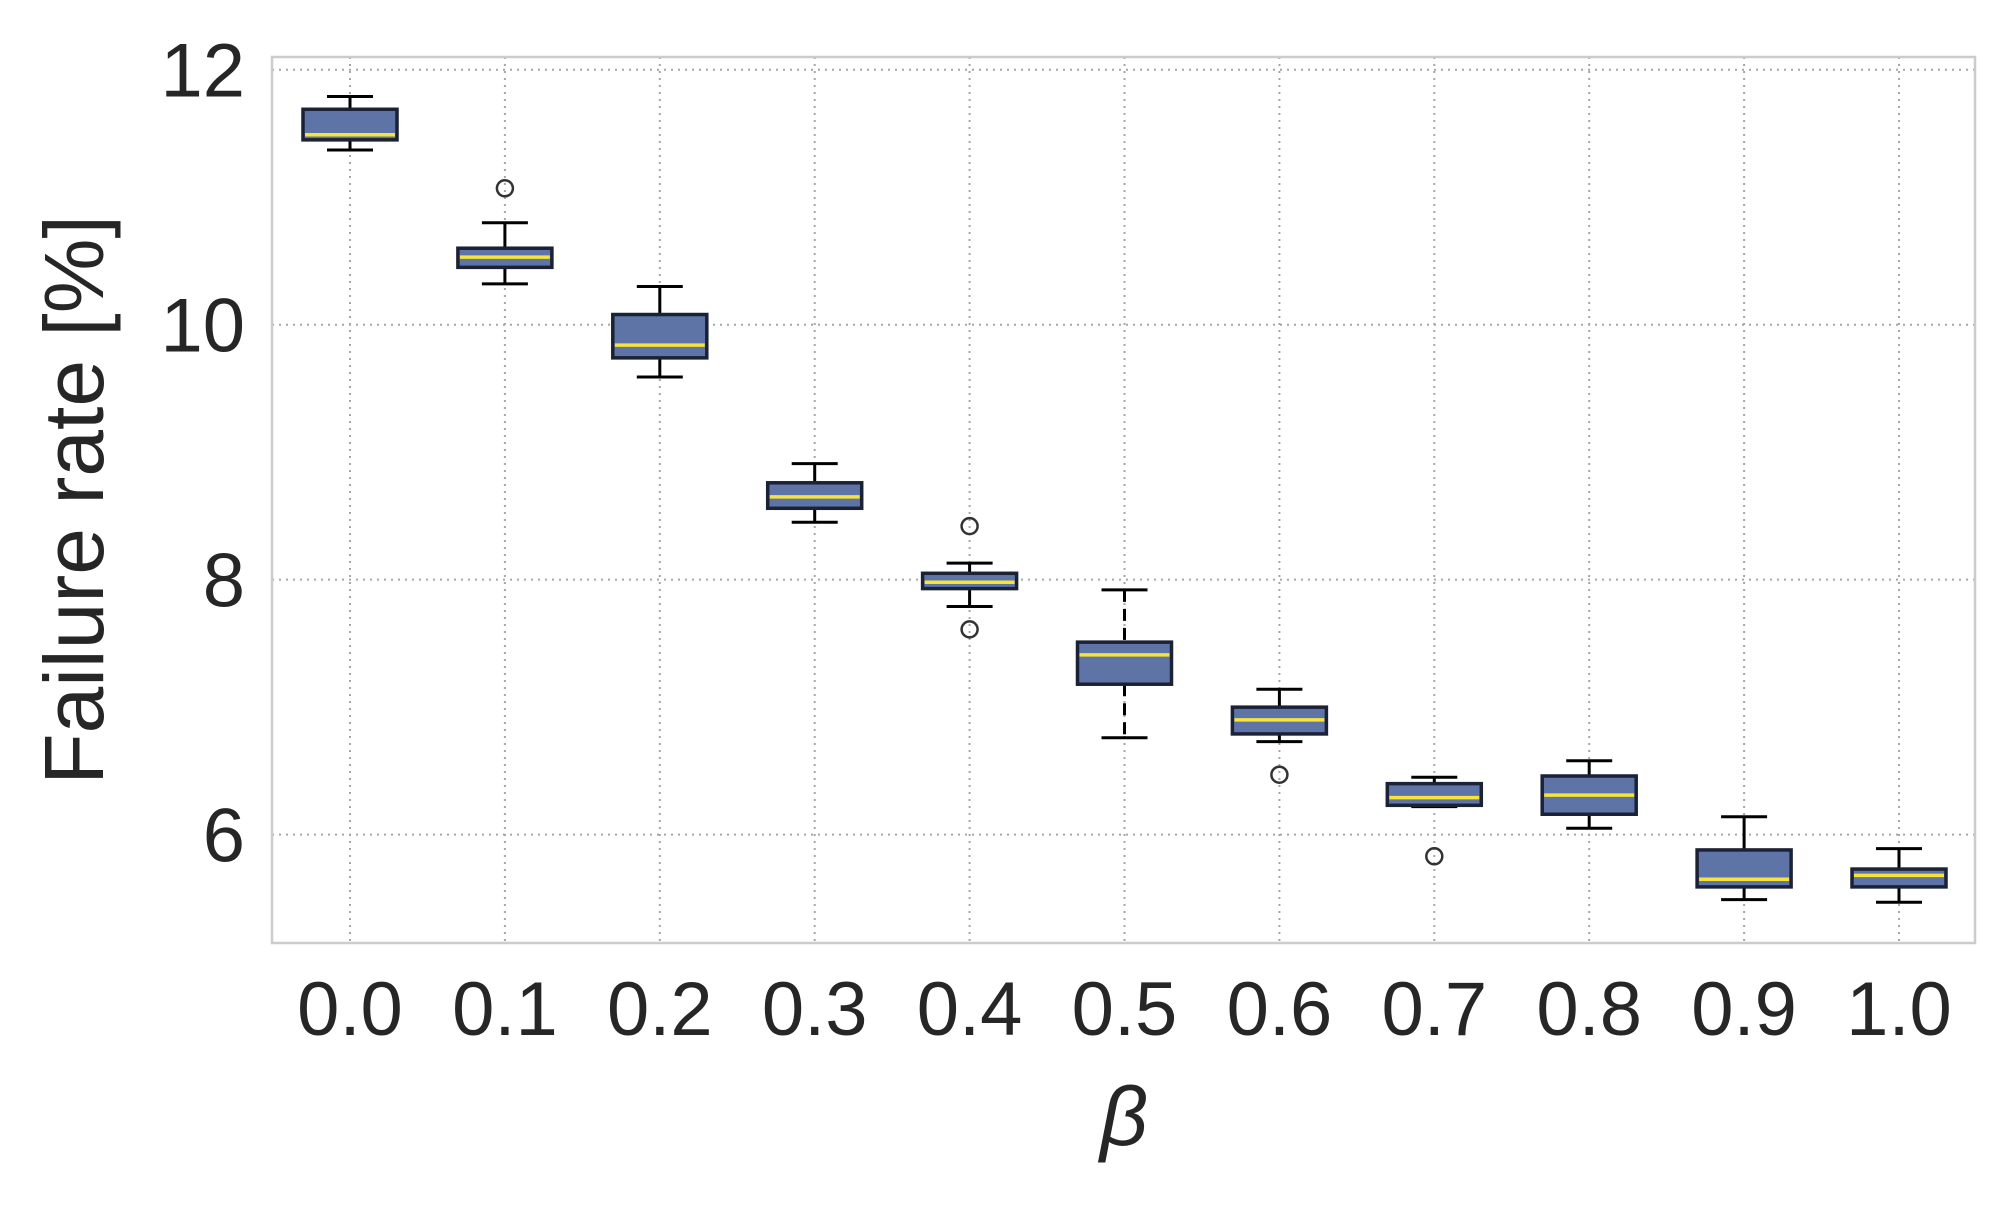  I want to click on box-0.0, so click(350, 123).